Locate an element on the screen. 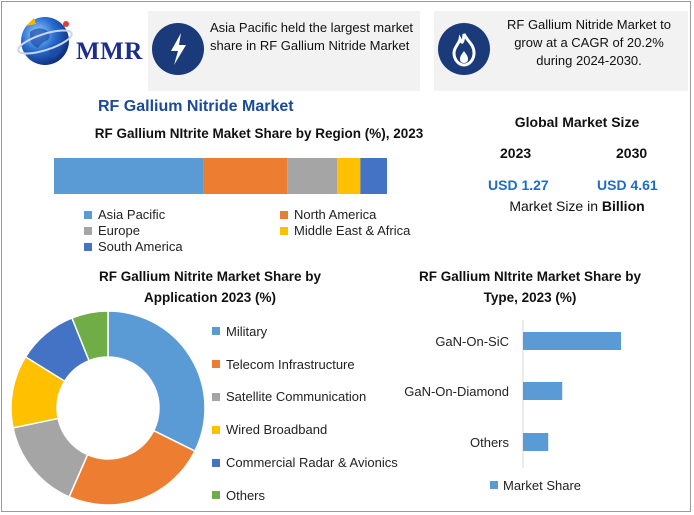 Image resolution: width=694 pixels, height=515 pixels. type-legend-swatch is located at coordinates (494, 485).